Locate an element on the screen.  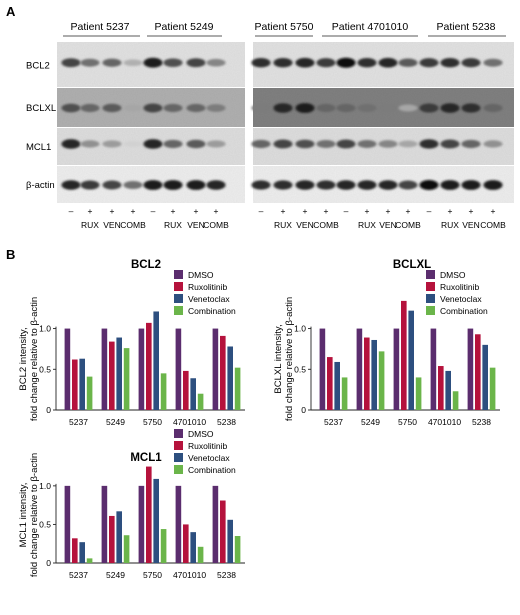
panel-b-letter: B is located at coordinates (10, 254).